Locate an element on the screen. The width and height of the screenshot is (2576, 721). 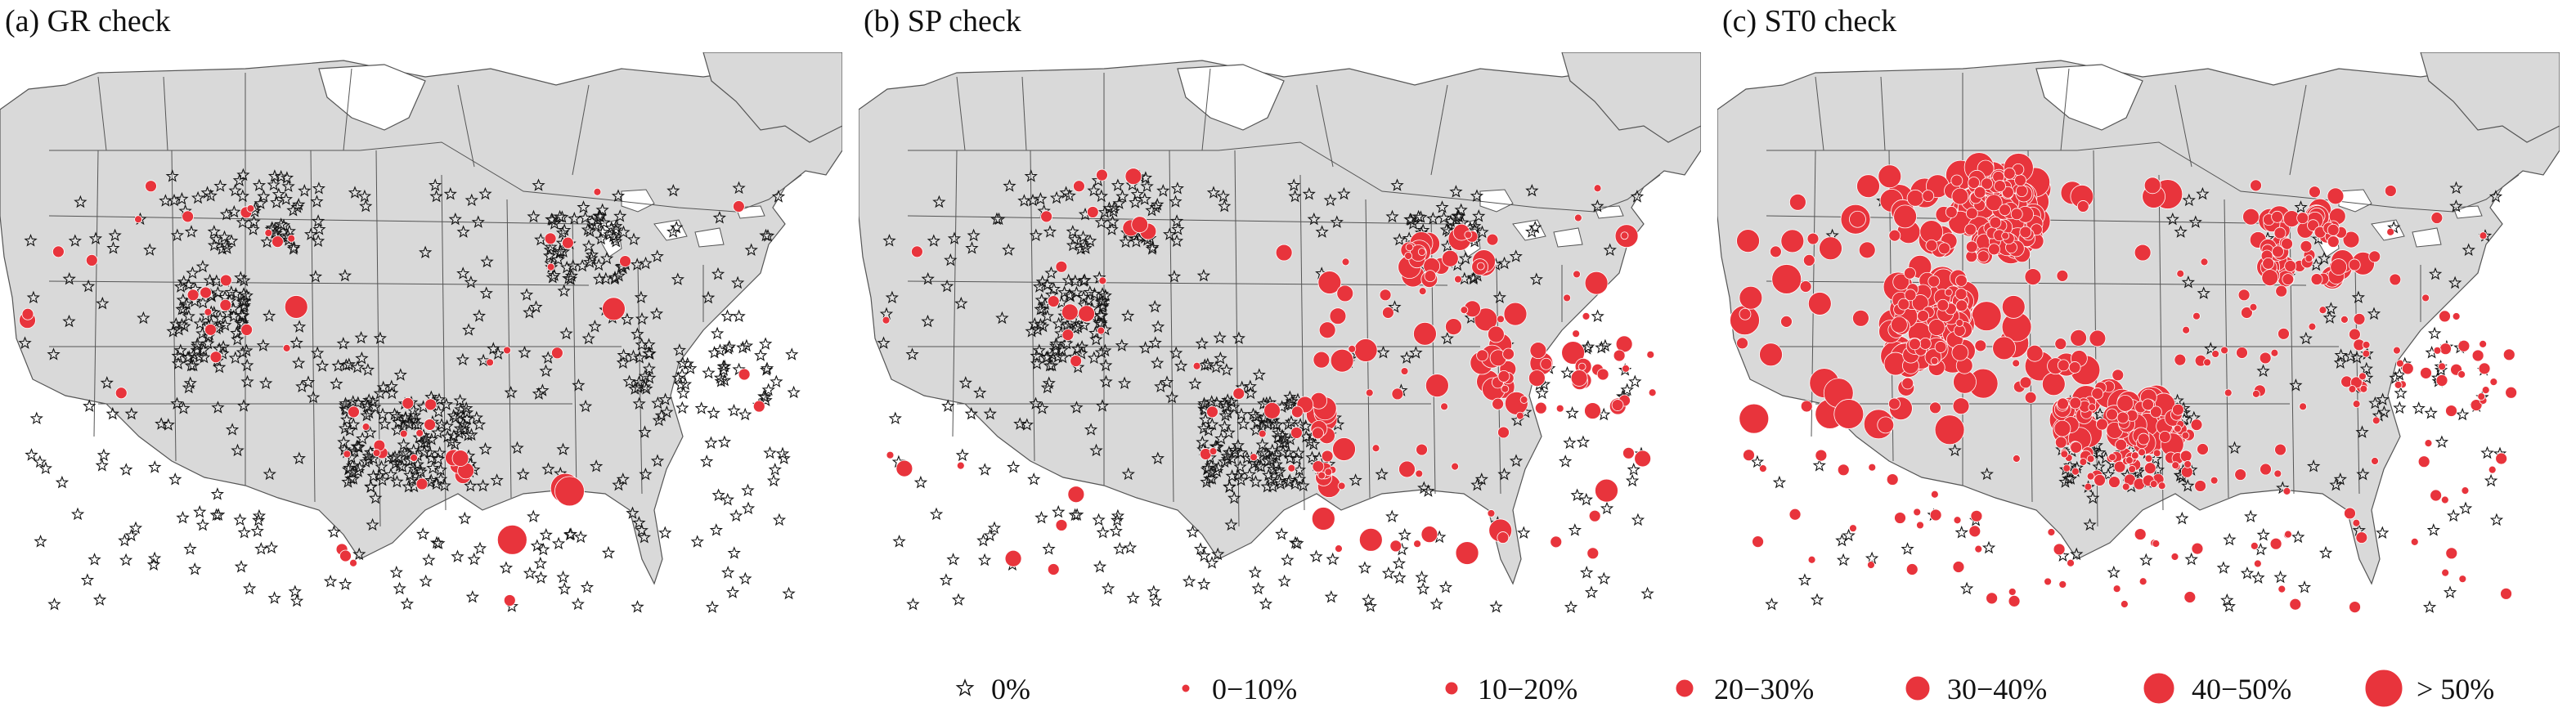
legend-label: 0% is located at coordinates (1011, 689).